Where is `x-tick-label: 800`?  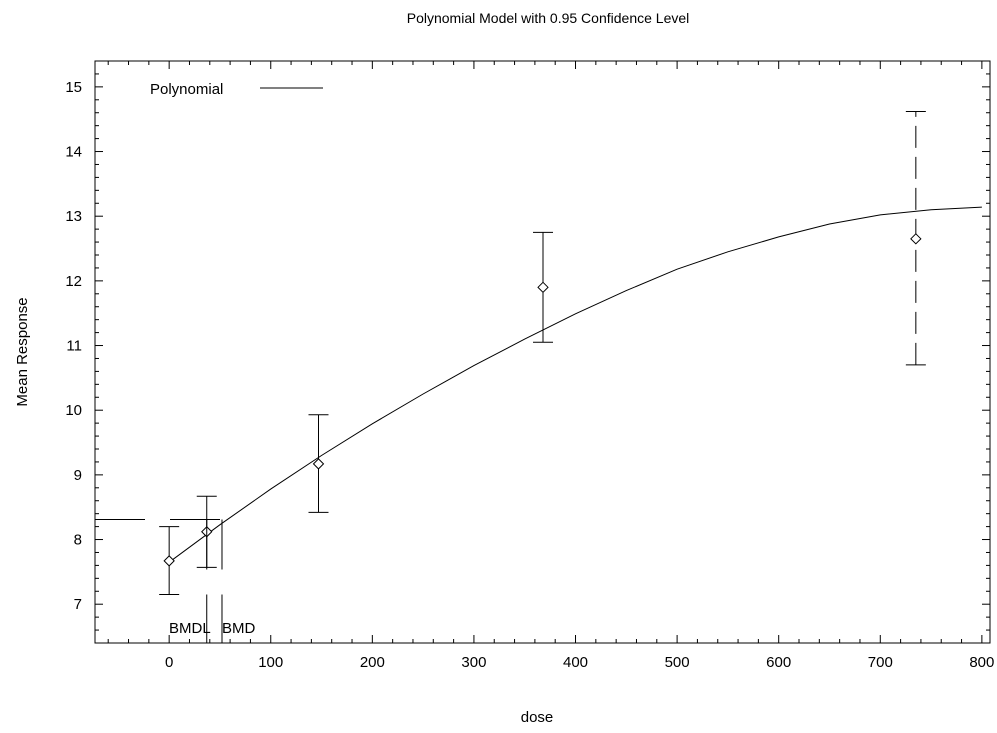 x-tick-label: 800 is located at coordinates (981, 662).